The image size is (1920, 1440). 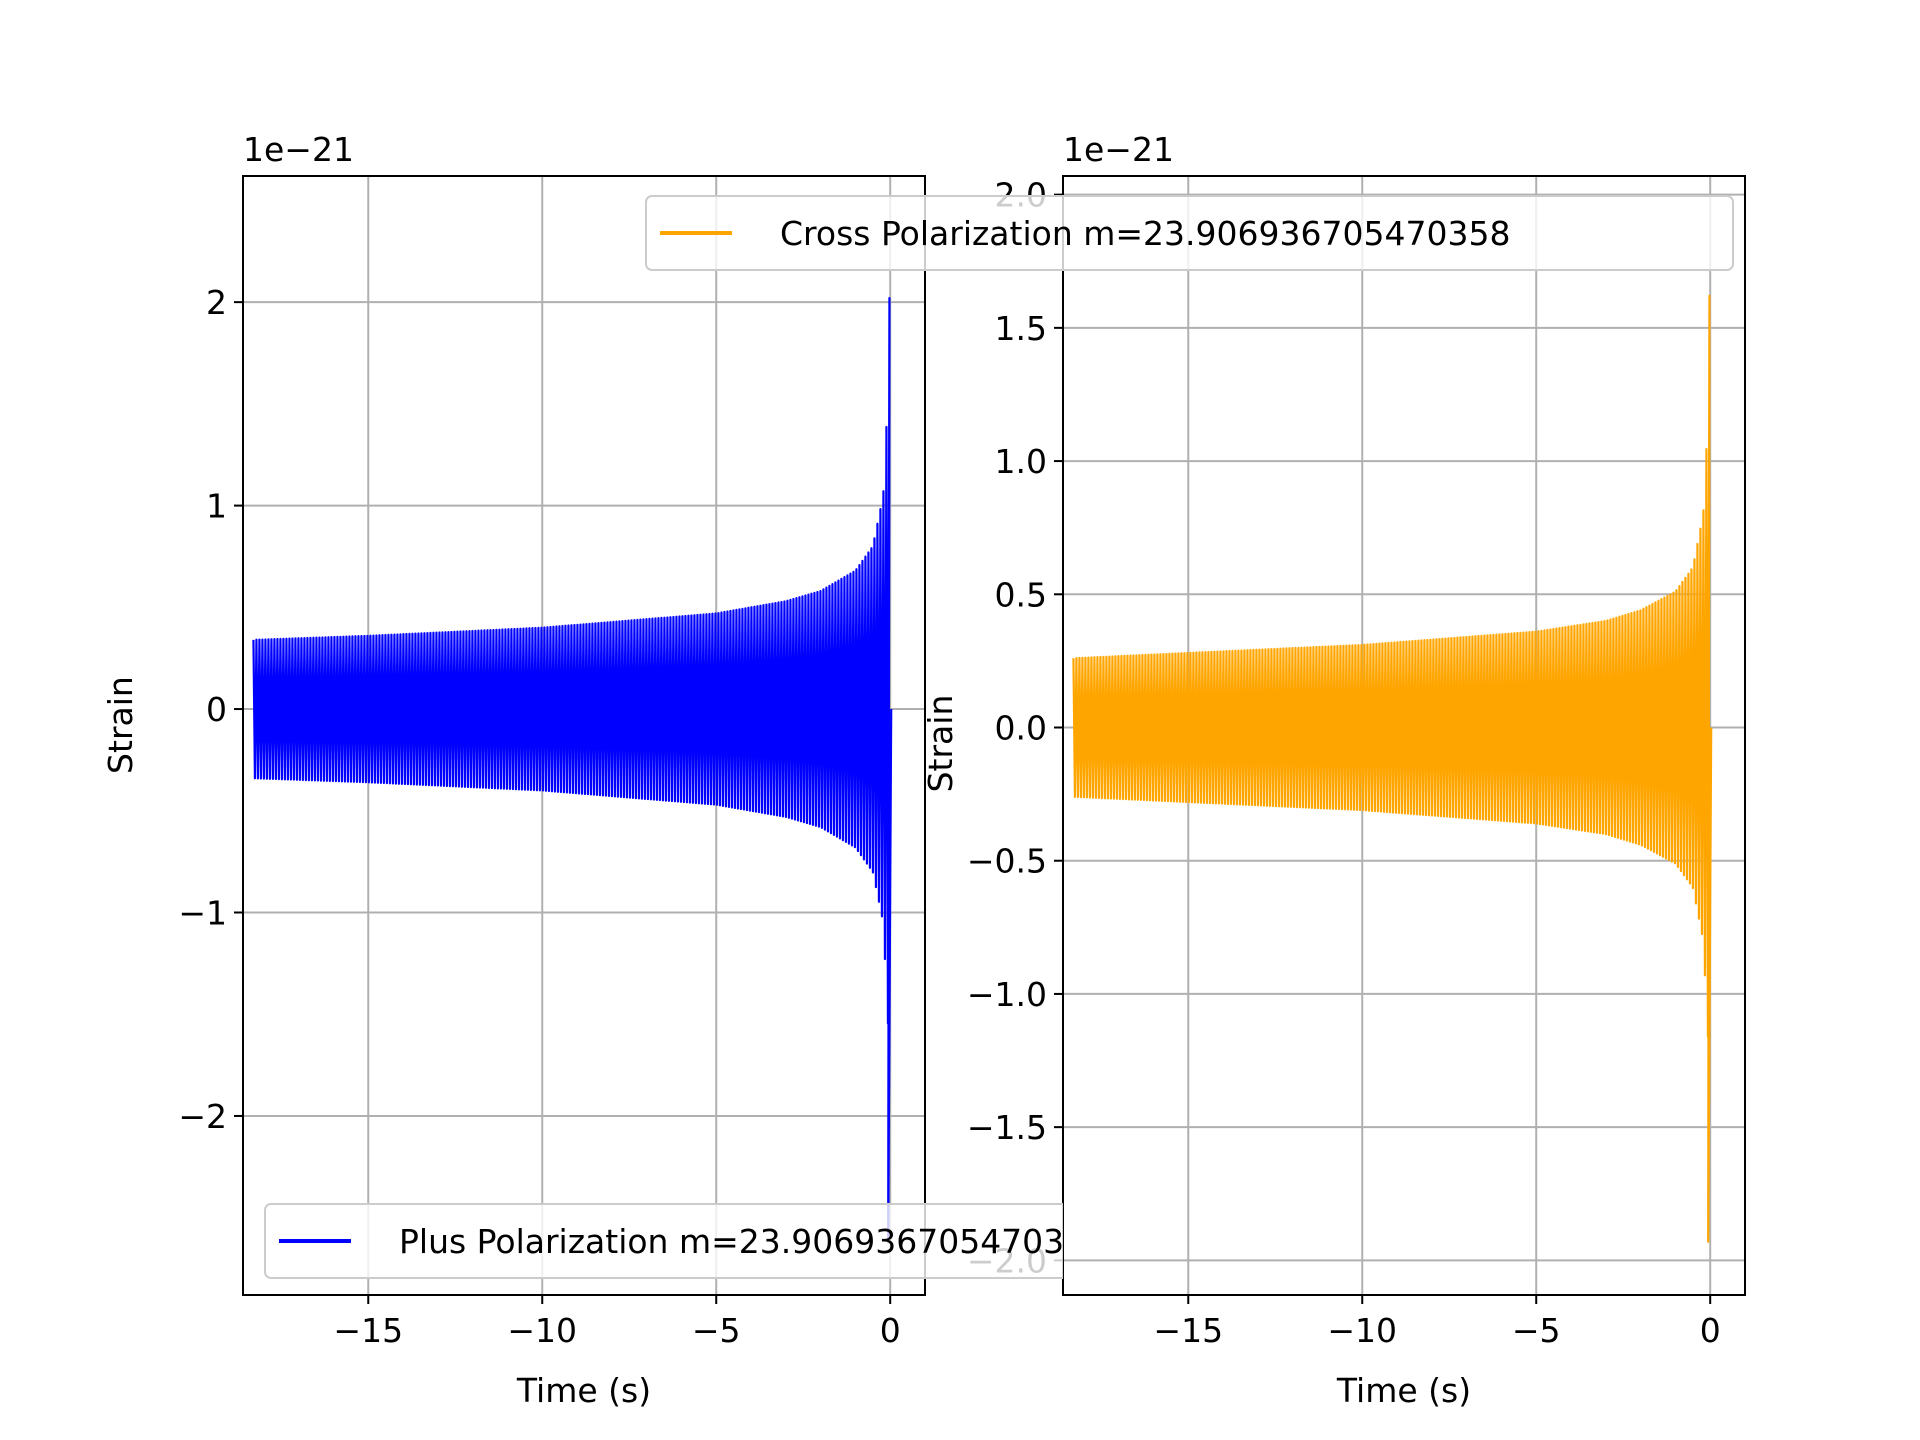 I want to click on y-tick-label: 0, so click(x=216, y=709).